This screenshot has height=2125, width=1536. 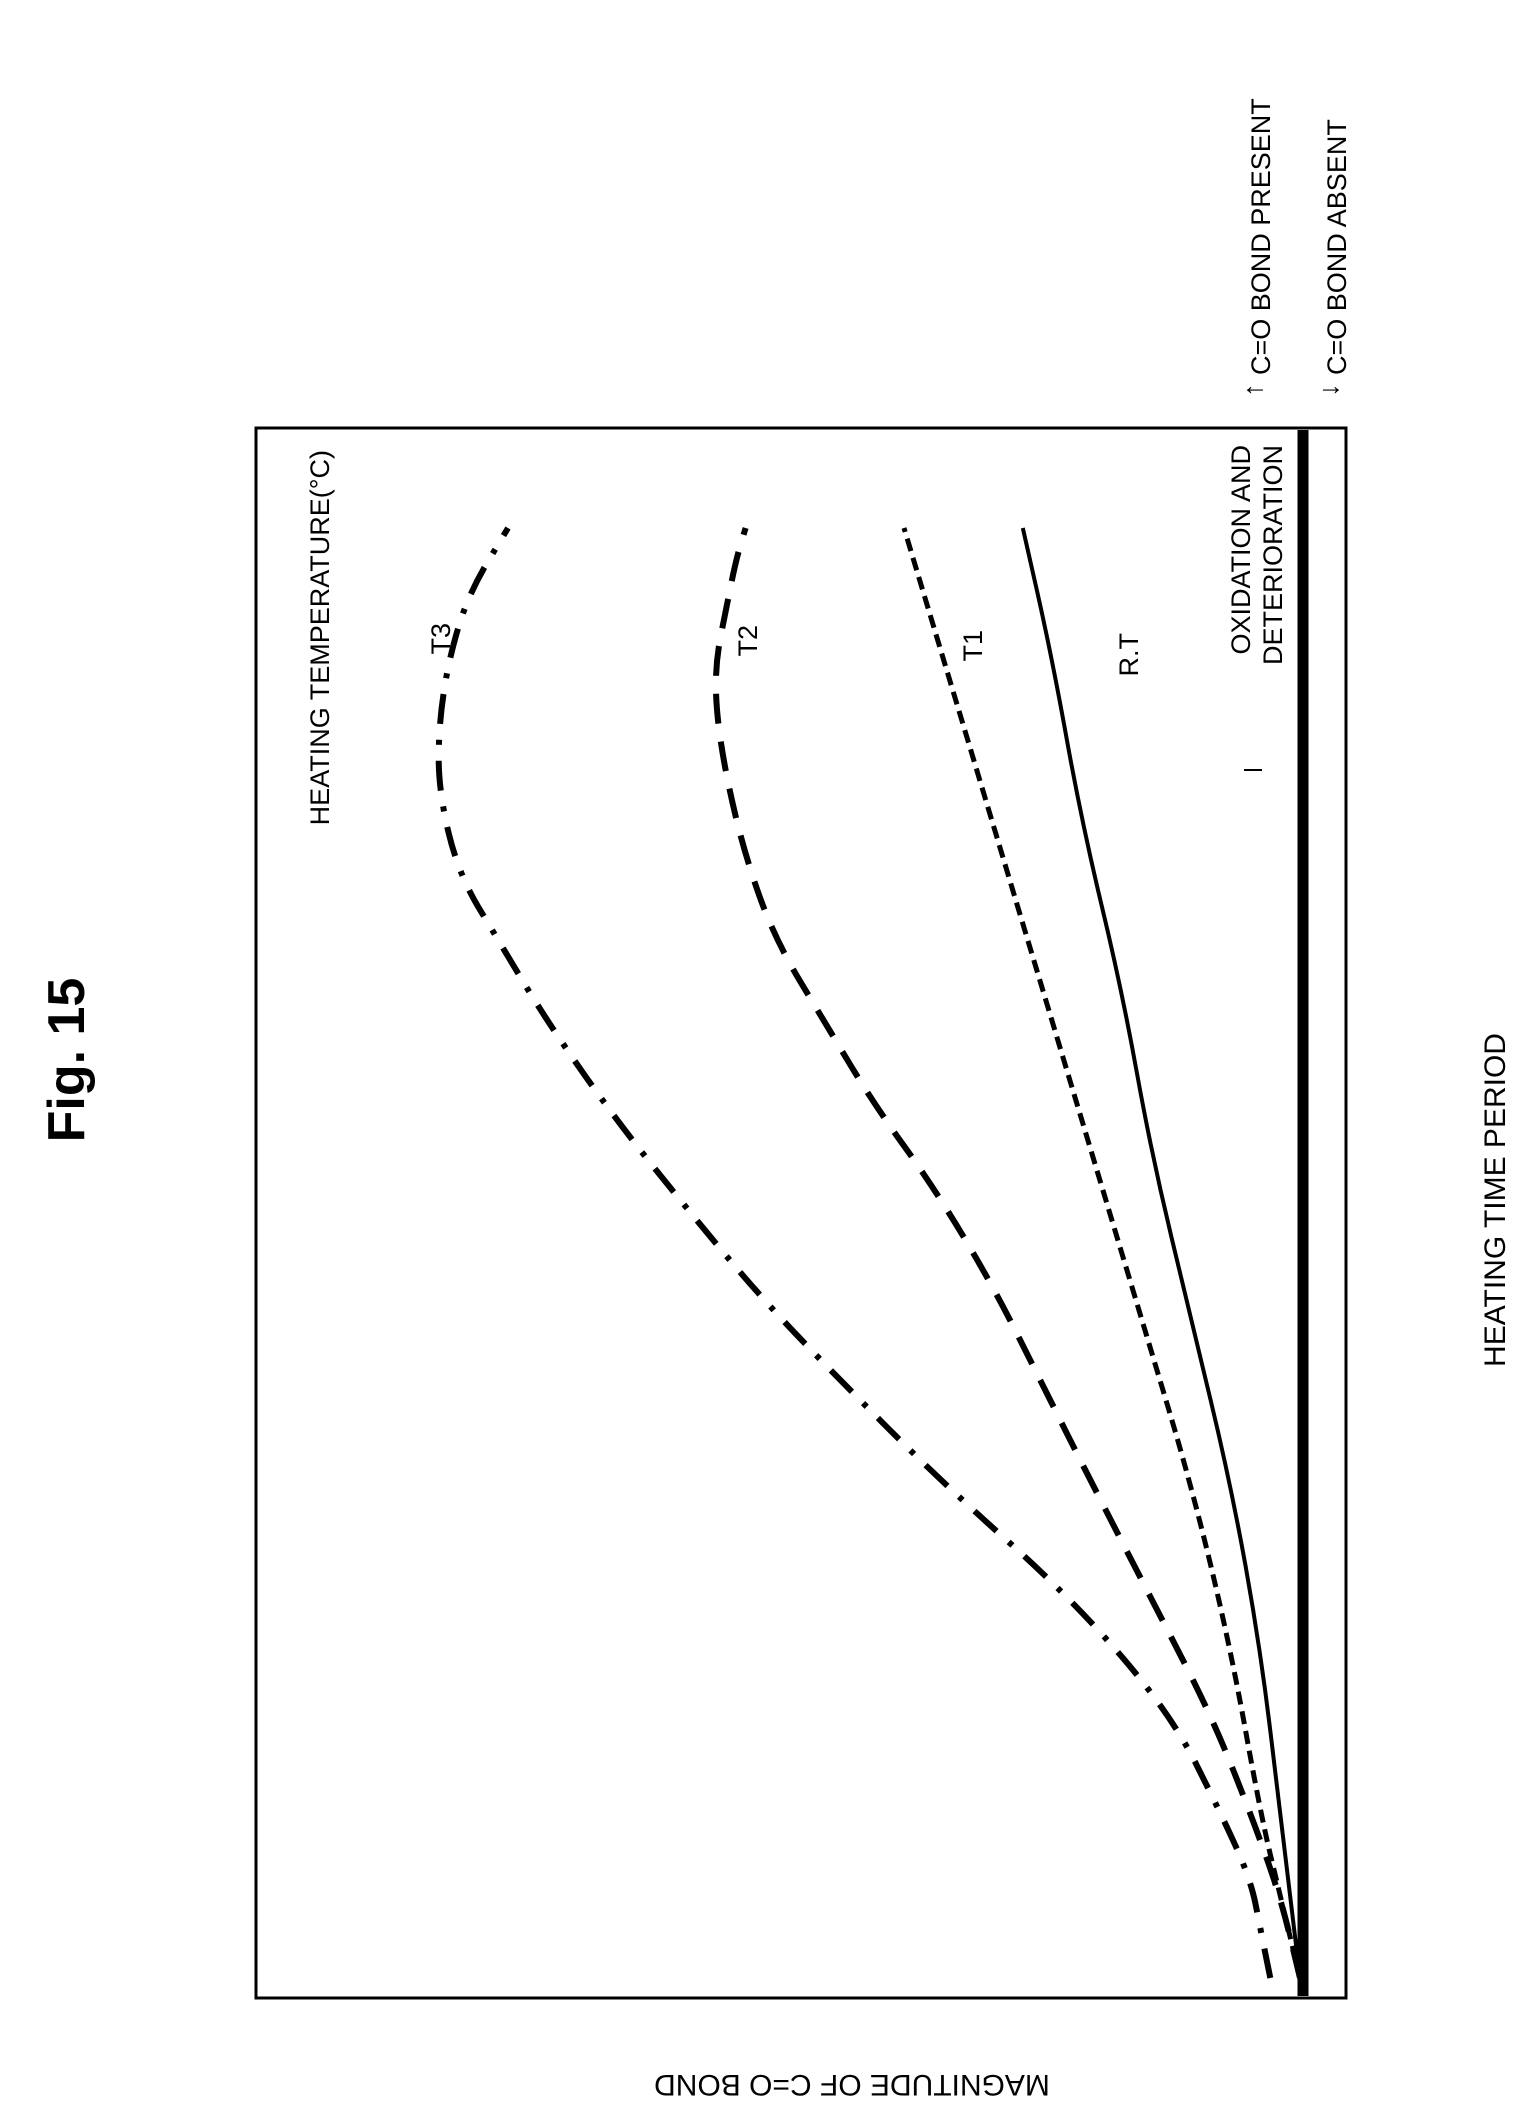 I want to click on baseline-annotation-line2: DETERIORATION, so click(x=1273, y=555).